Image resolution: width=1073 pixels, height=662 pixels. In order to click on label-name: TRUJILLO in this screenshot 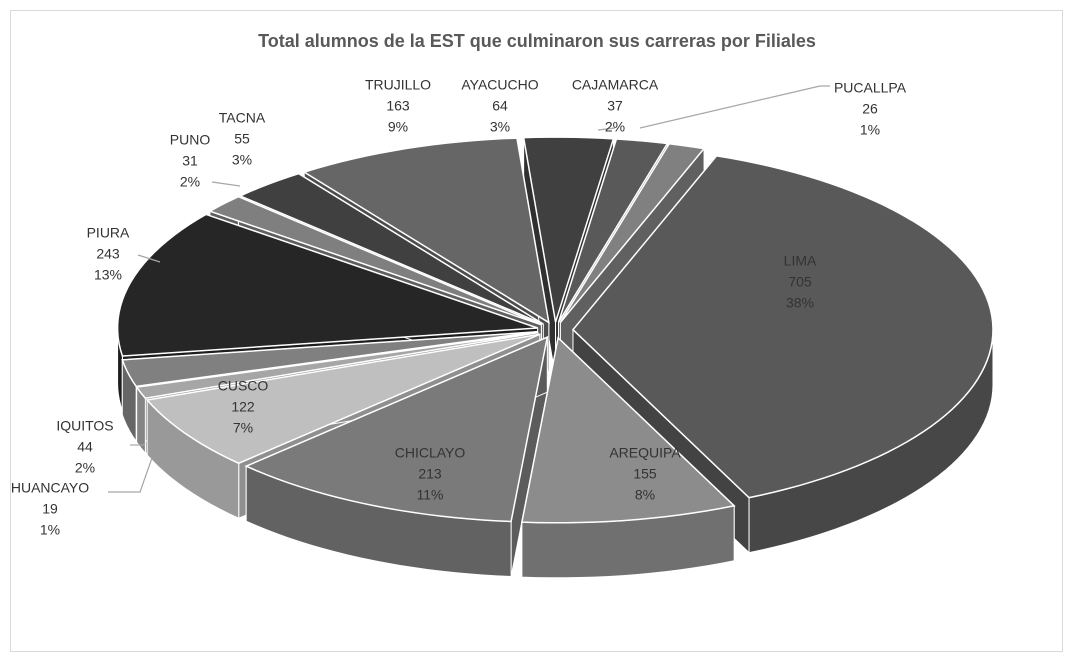, I will do `click(398, 85)`.